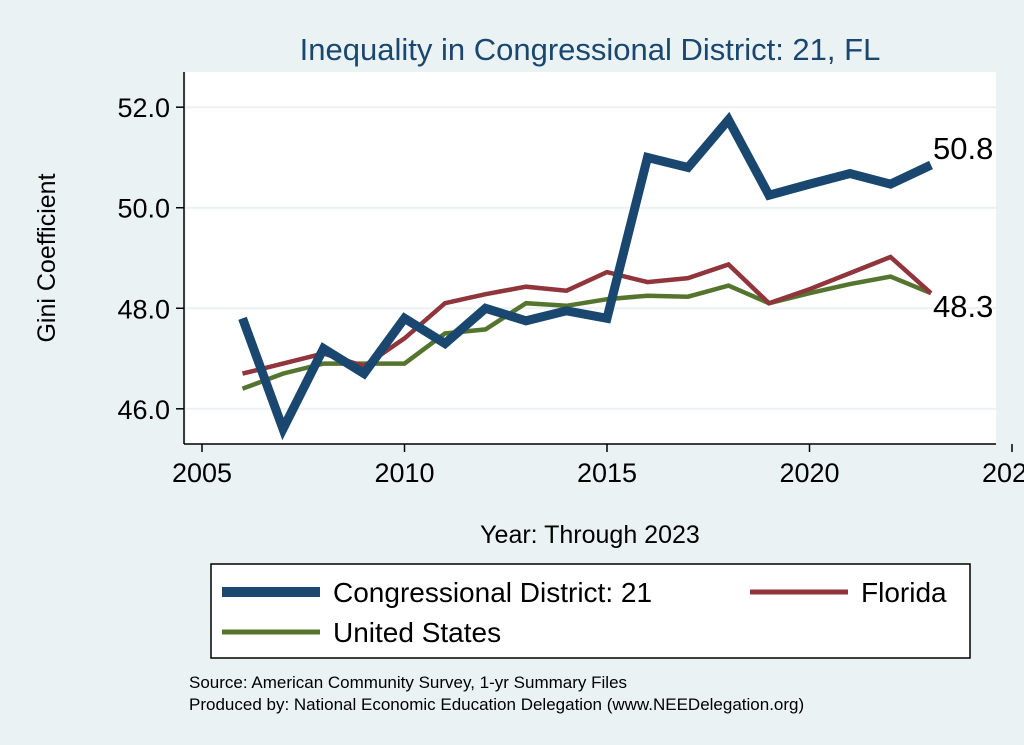 The height and width of the screenshot is (745, 1024). Describe the element at coordinates (607, 473) in the screenshot. I see `x-tick-label: 2015` at that location.